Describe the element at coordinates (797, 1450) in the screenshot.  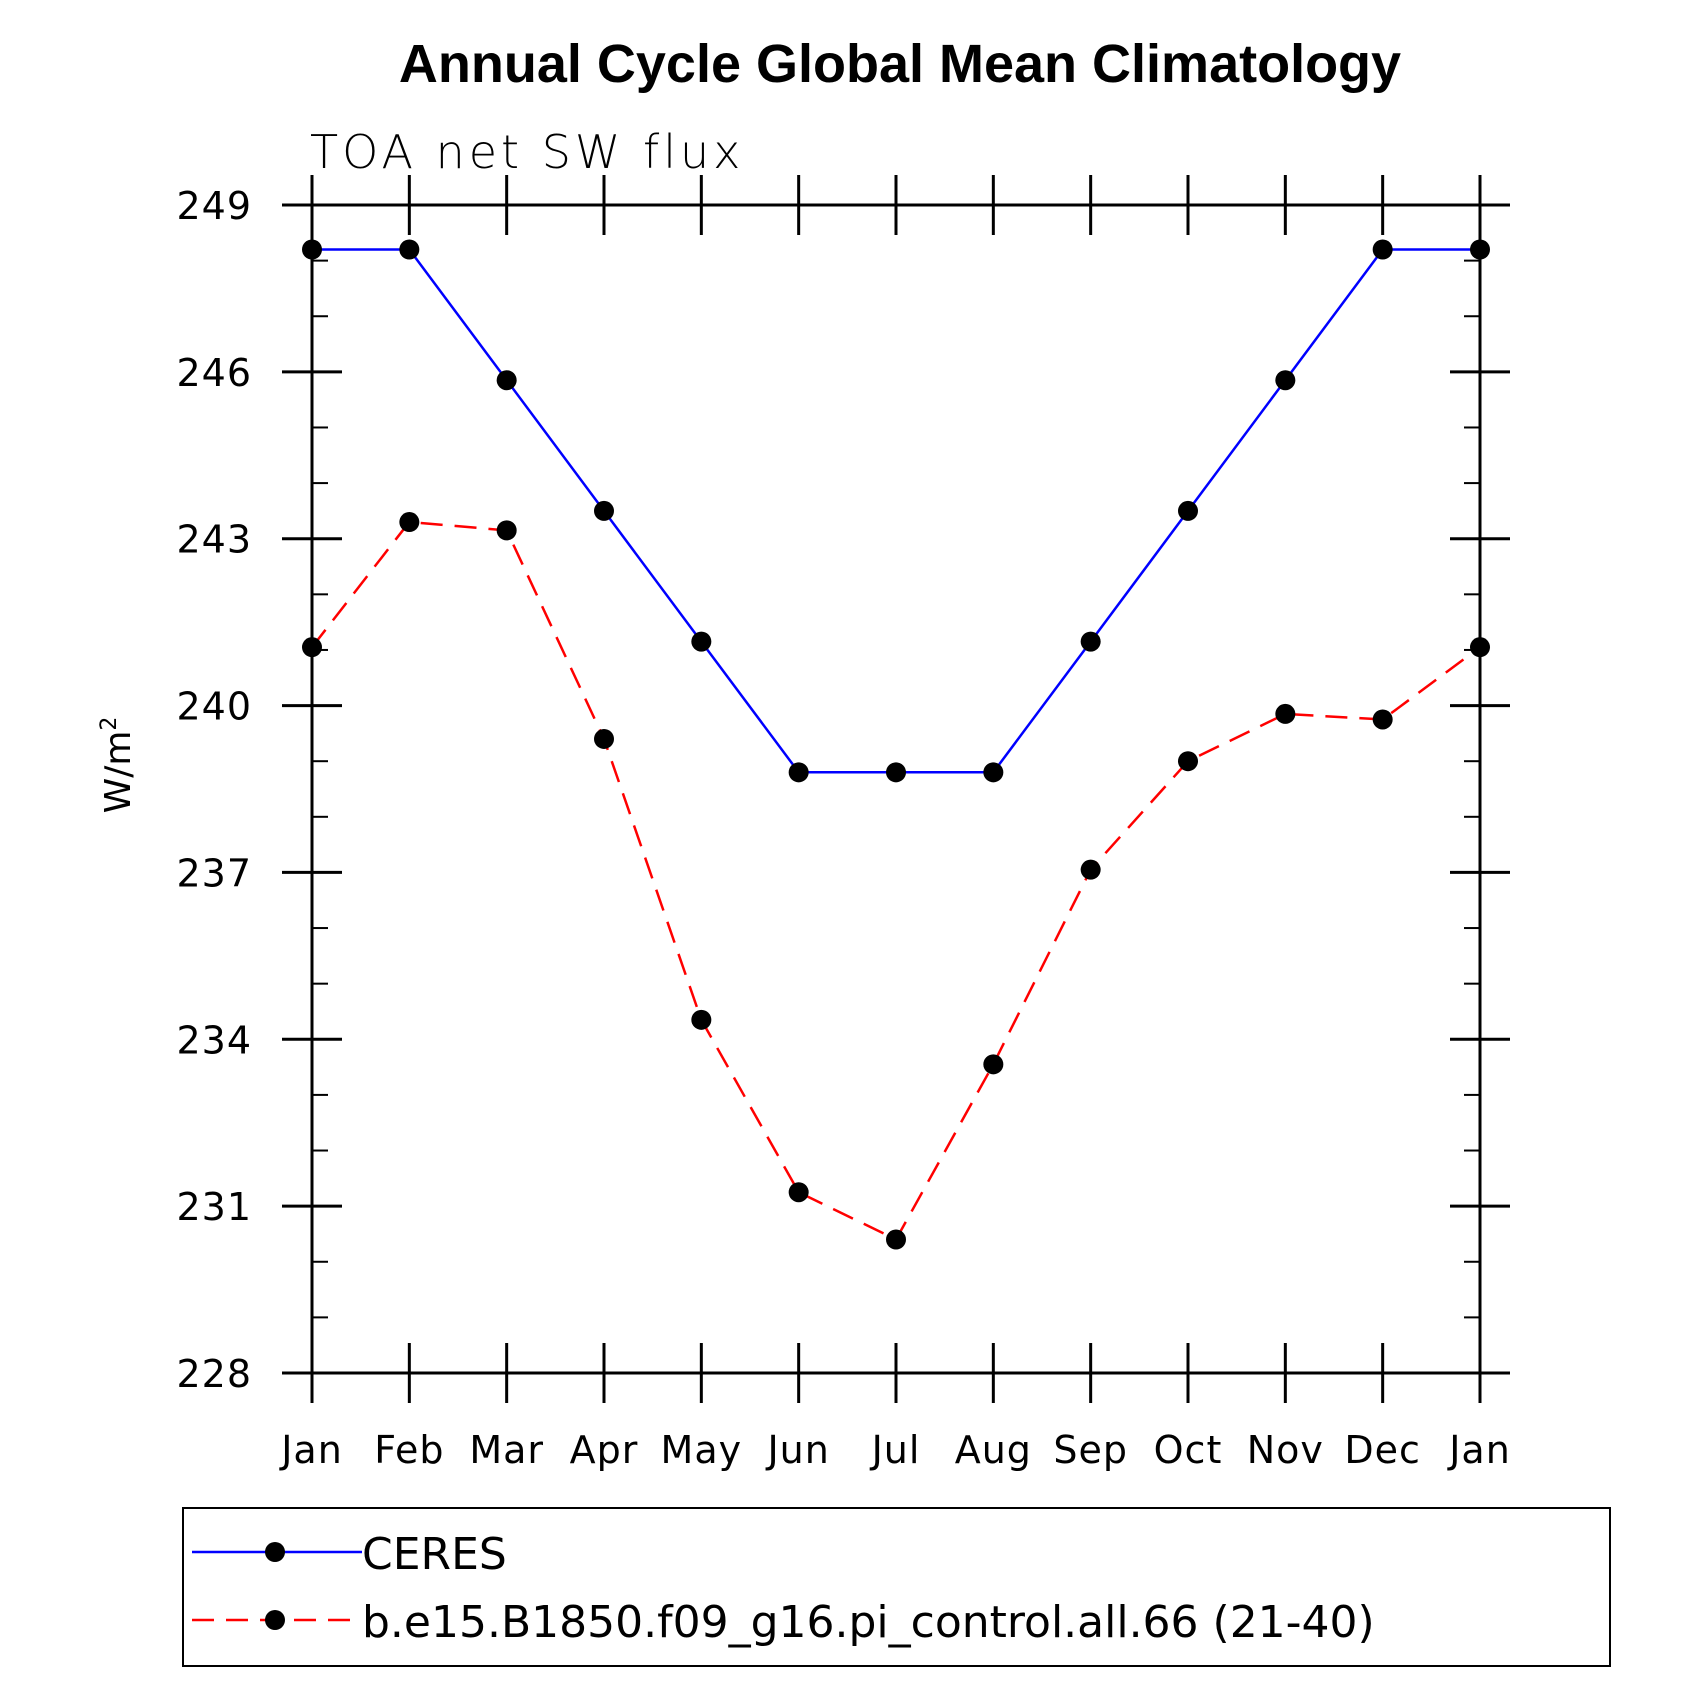
I see `x-tick-label: Jun` at that location.